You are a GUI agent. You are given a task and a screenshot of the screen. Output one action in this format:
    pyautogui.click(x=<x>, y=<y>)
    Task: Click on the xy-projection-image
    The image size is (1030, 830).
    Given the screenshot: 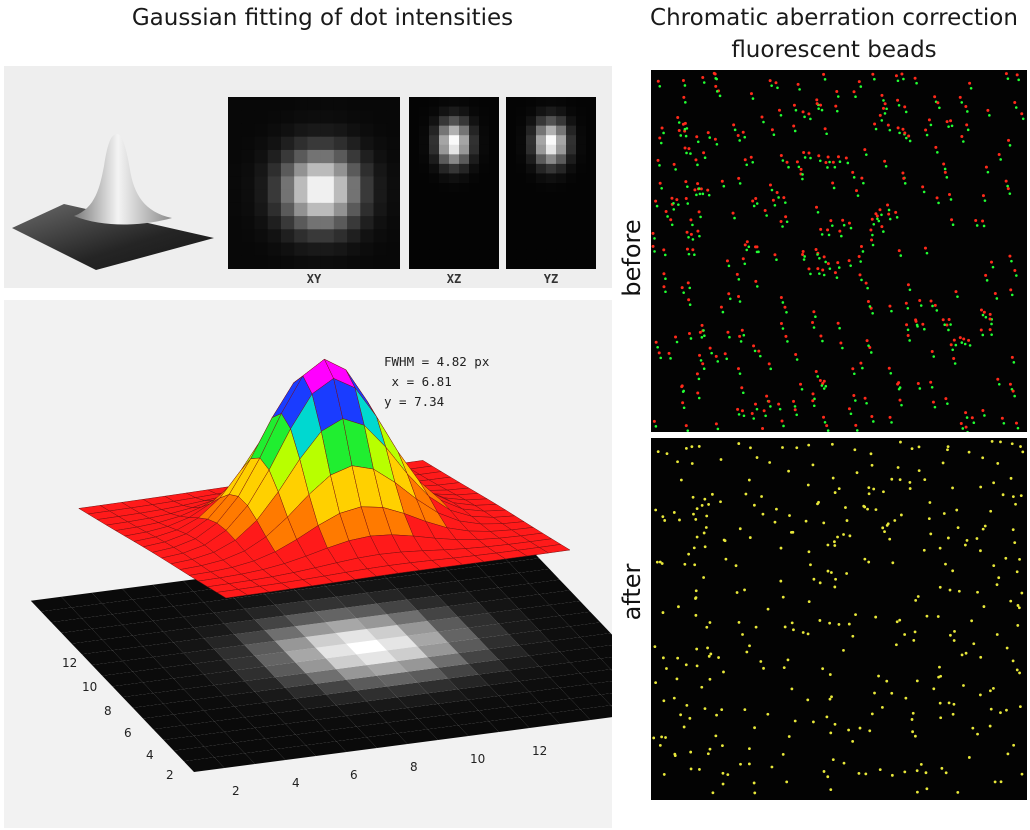 What is the action you would take?
    pyautogui.click(x=314, y=183)
    